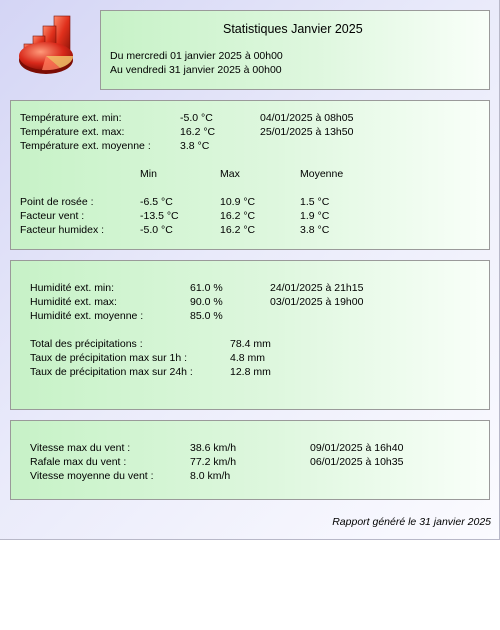 This screenshot has height=630, width=500. Describe the element at coordinates (411, 522) in the screenshot. I see `report-footer: Rapport généré le 31 janvier 2025` at that location.